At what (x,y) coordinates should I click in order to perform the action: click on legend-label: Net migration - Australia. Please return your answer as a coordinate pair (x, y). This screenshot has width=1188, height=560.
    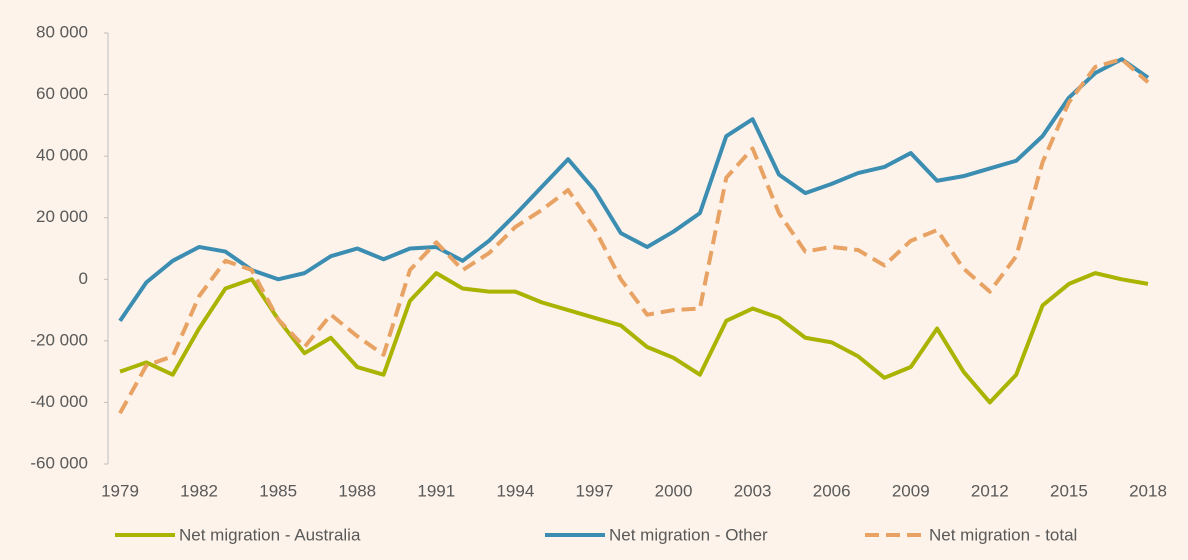
    Looking at the image, I should click on (270, 534).